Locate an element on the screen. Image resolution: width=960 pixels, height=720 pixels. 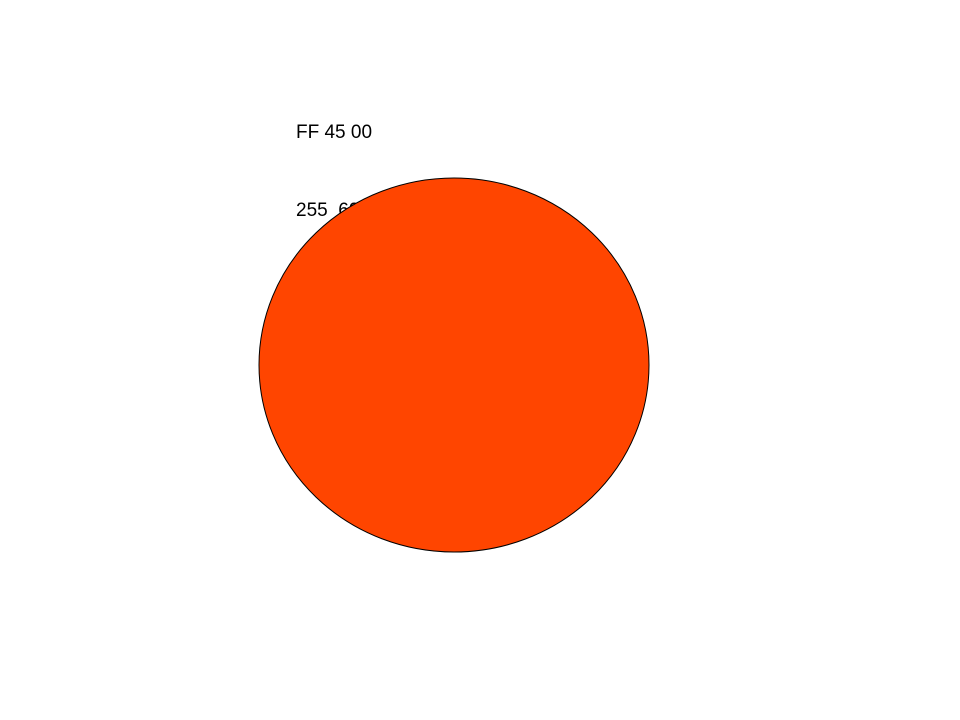
hex-code-label: FF 45 00 is located at coordinates (334, 132).